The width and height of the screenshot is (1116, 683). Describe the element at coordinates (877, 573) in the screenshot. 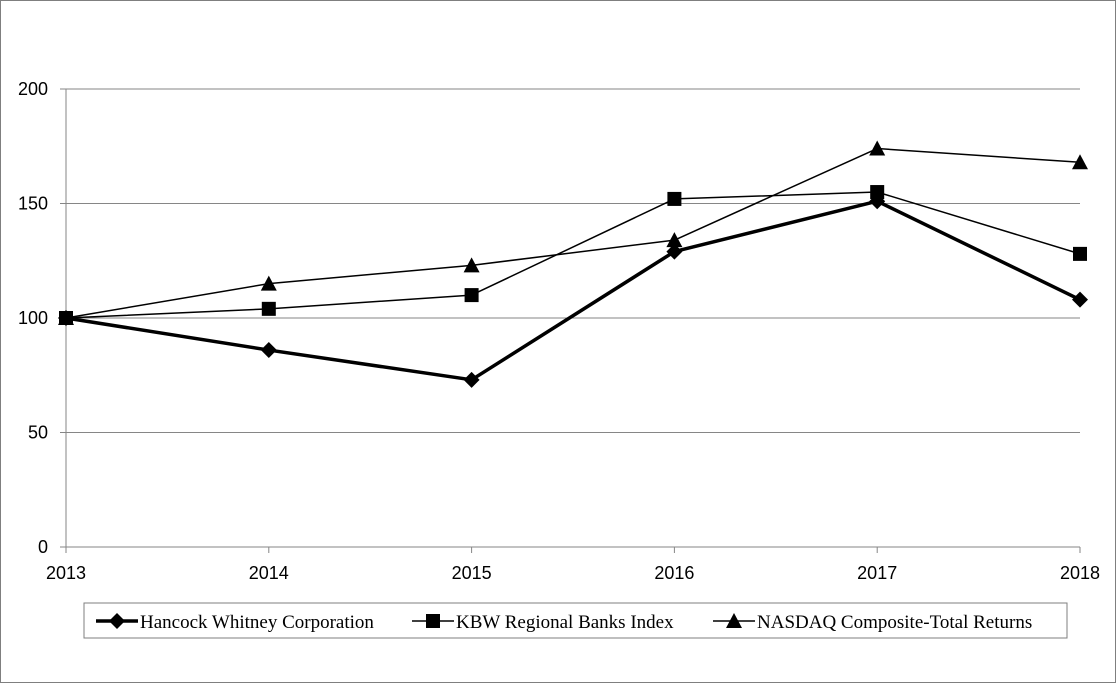

I see `x-tick-label: 2017` at that location.